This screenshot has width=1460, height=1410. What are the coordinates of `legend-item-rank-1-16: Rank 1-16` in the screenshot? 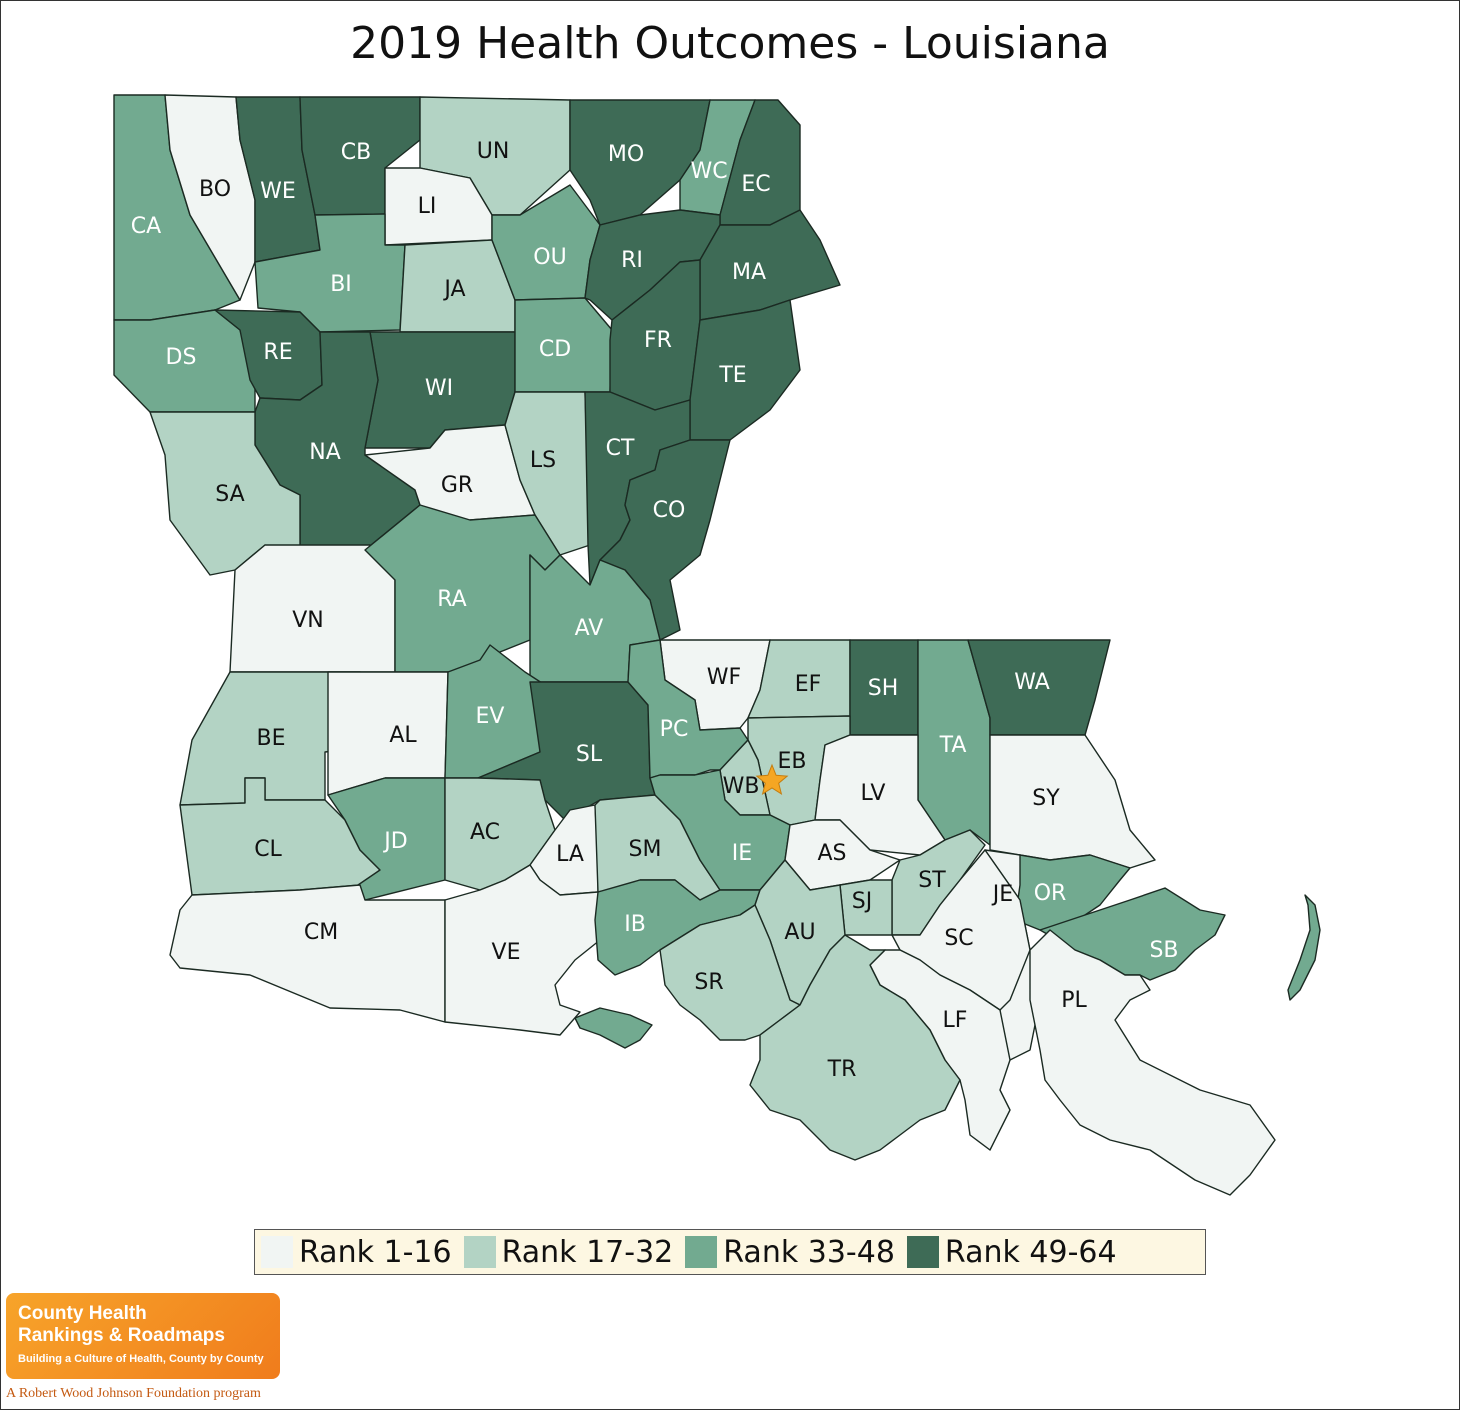 It's located at (356, 1252).